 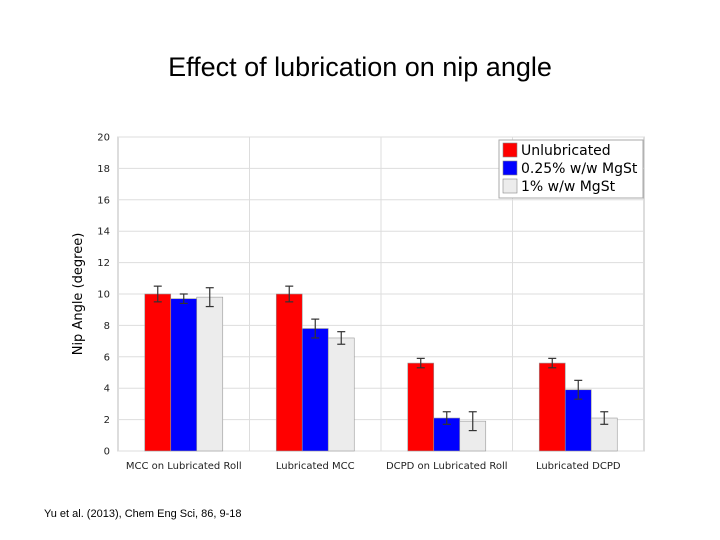 What do you see at coordinates (360, 67) in the screenshot?
I see `slide-title: Effect of lubrication on nip angle` at bounding box center [360, 67].